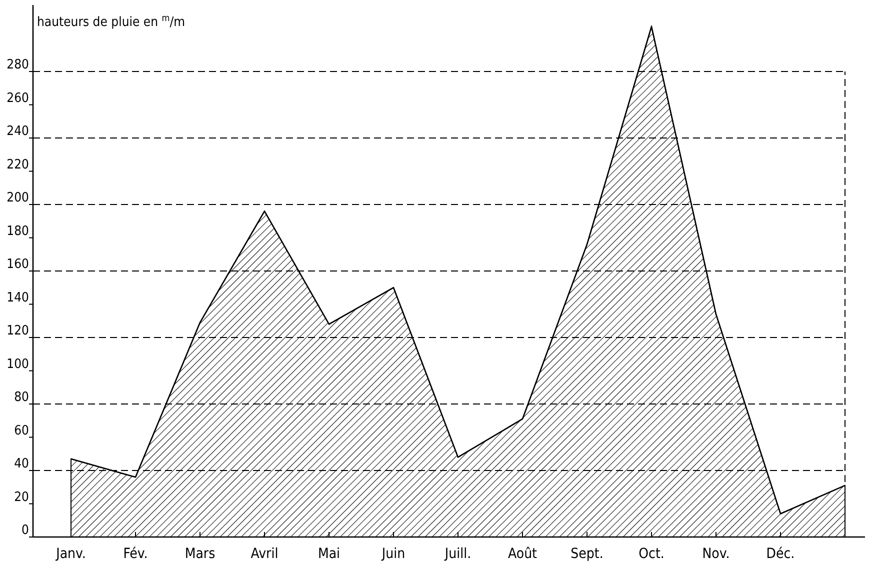  What do you see at coordinates (111, 22) in the screenshot?
I see `y-axis-title: hauteurs de pluie en $^{m}$/m` at bounding box center [111, 22].